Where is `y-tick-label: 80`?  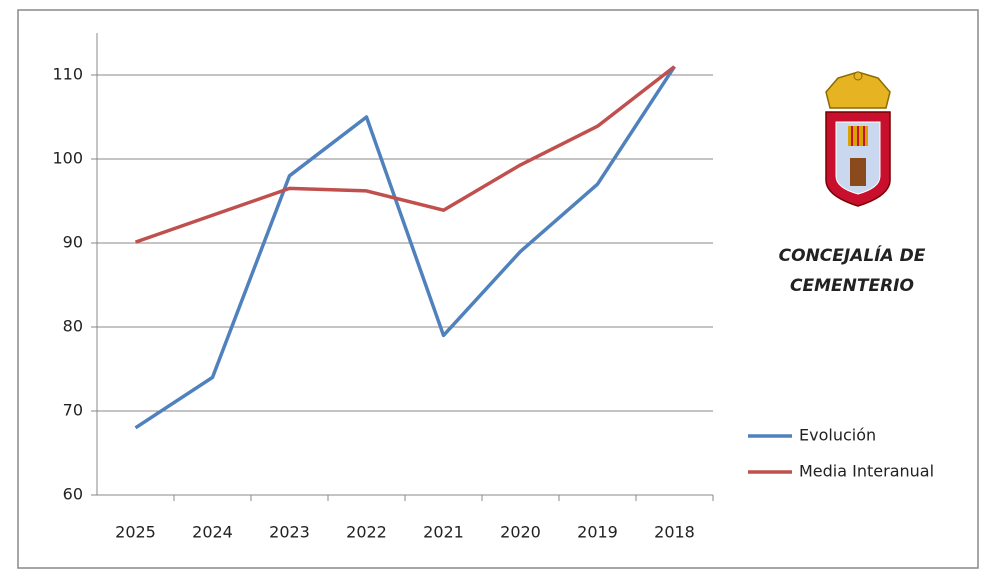
y-tick-label: 80 is located at coordinates (73, 326).